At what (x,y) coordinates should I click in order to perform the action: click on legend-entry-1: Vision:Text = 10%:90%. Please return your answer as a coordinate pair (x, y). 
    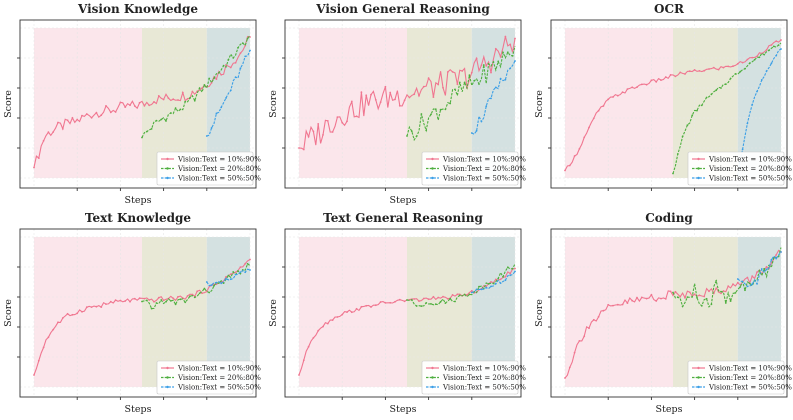
    Looking at the image, I should click on (211, 368).